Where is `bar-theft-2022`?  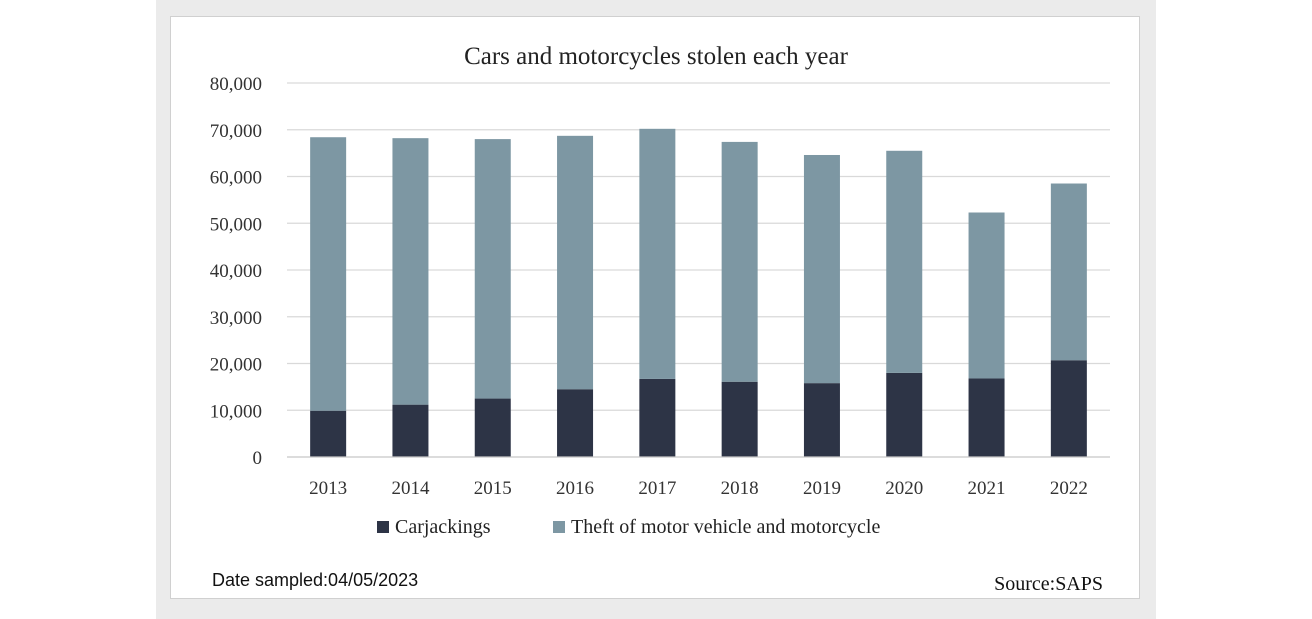
bar-theft-2022 is located at coordinates (1068, 272).